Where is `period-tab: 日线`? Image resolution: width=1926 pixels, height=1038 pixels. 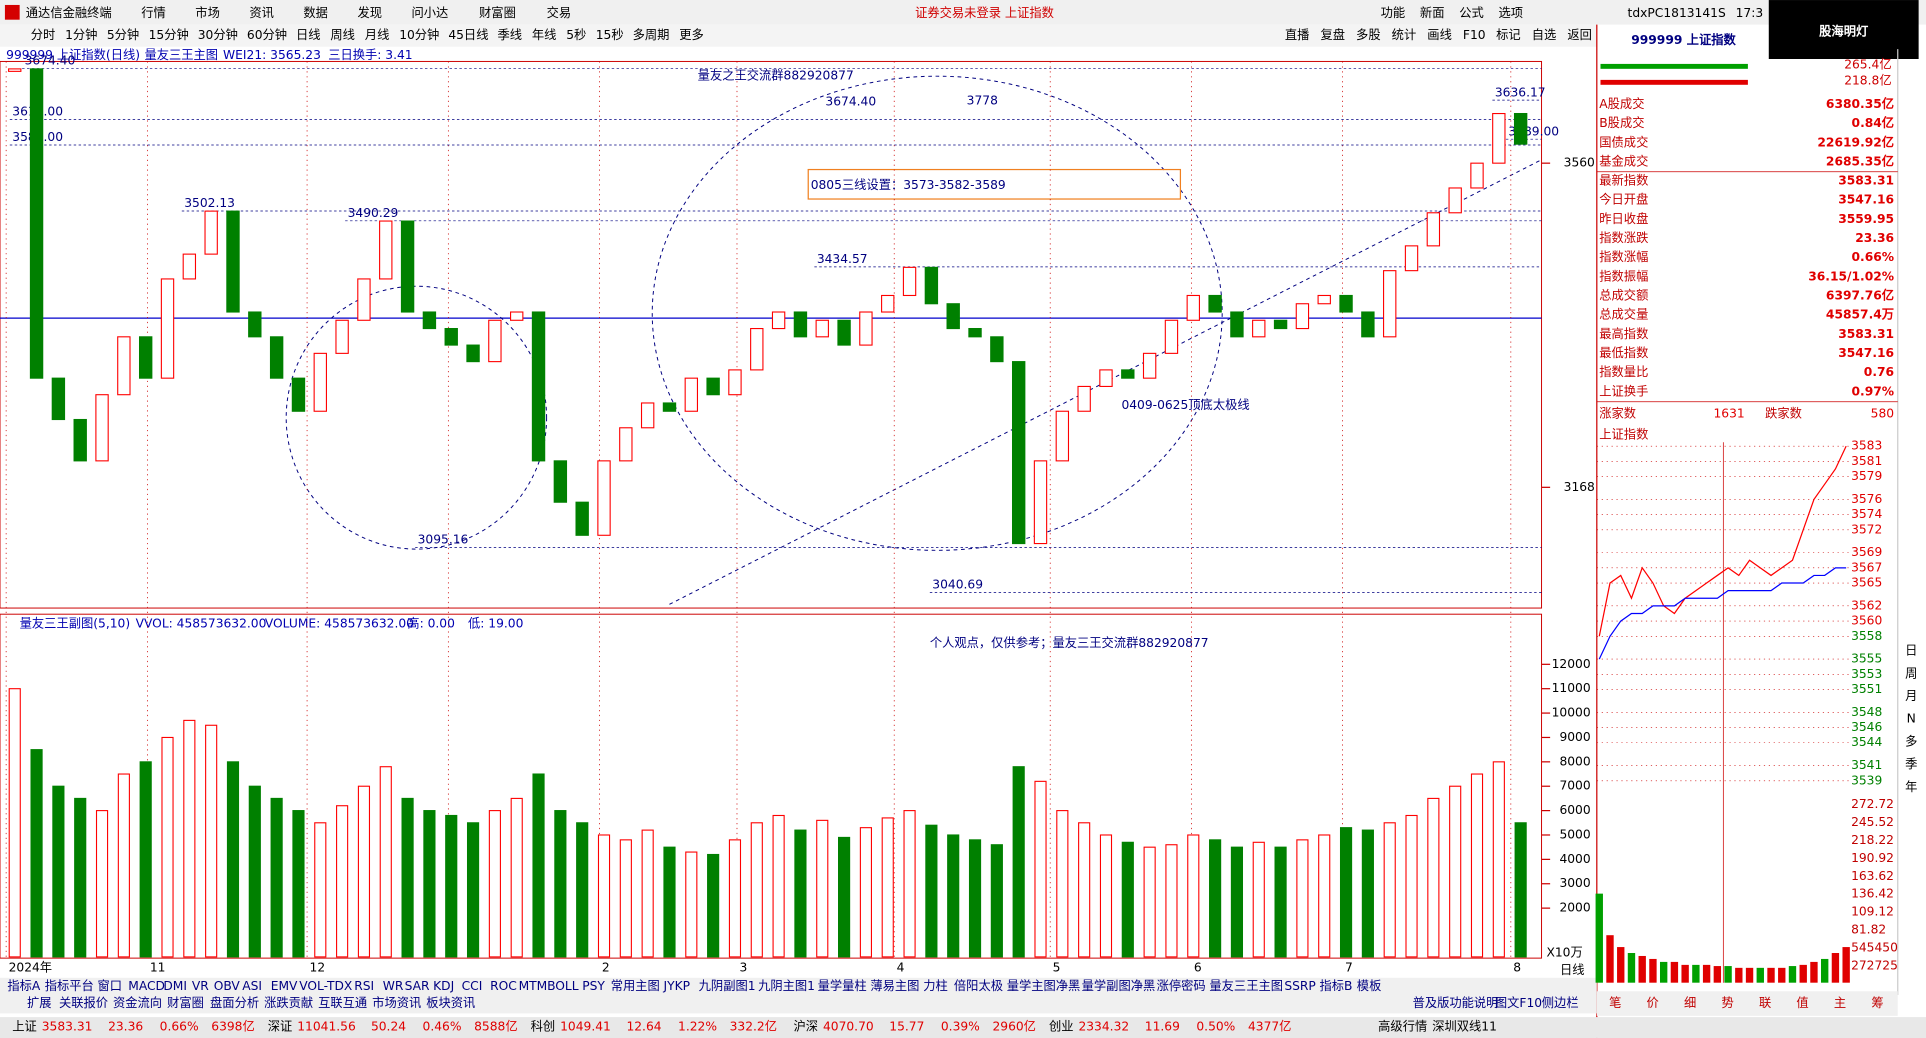
period-tab: 日线 is located at coordinates (308, 35).